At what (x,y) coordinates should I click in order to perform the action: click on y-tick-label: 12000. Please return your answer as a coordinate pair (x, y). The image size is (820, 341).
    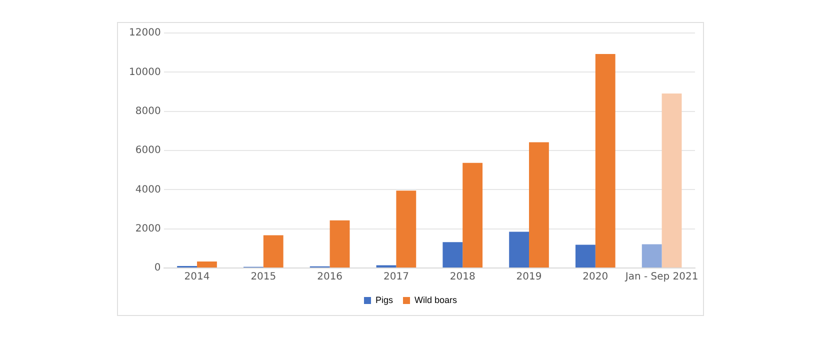
    Looking at the image, I should click on (145, 33).